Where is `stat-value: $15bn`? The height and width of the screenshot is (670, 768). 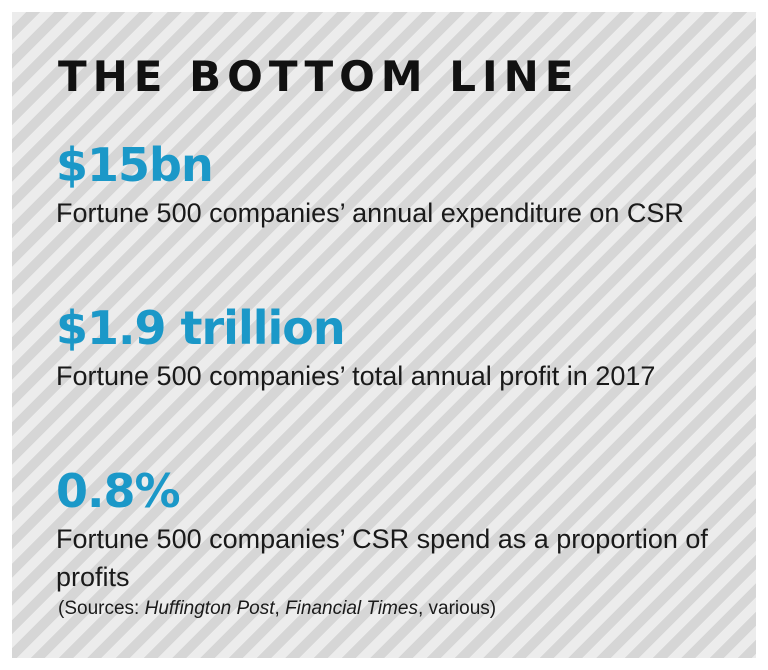
stat-value: $15bn is located at coordinates (135, 165).